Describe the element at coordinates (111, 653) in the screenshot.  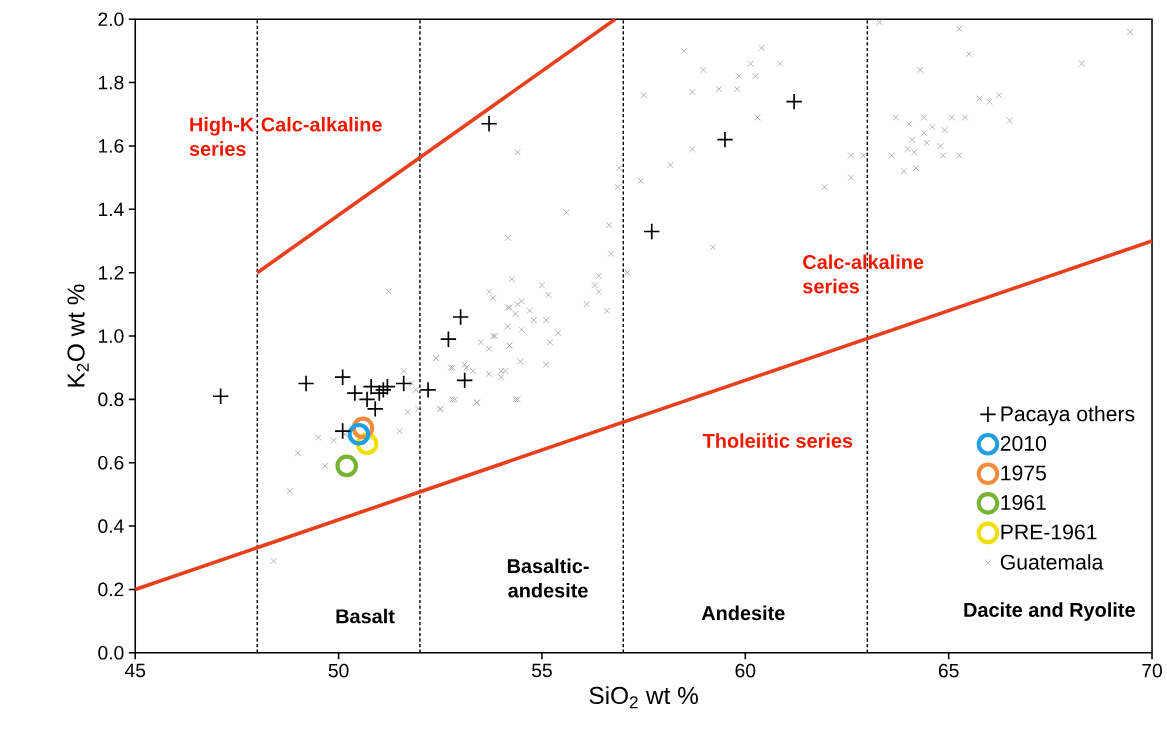
I see `y-tick-label: 0.0` at that location.